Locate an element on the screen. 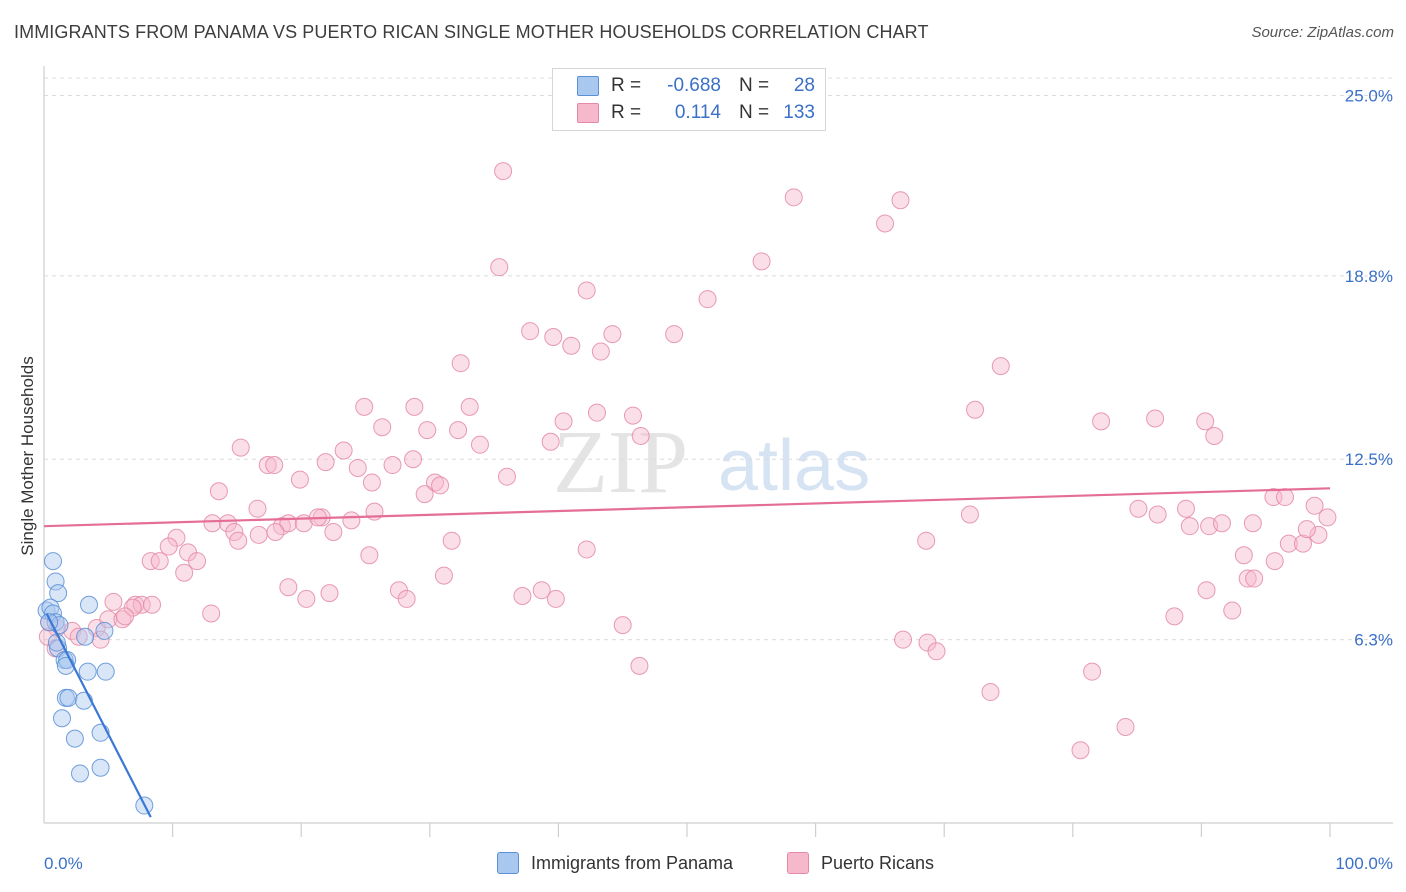  trend-line-panama is located at coordinates (98, 715).